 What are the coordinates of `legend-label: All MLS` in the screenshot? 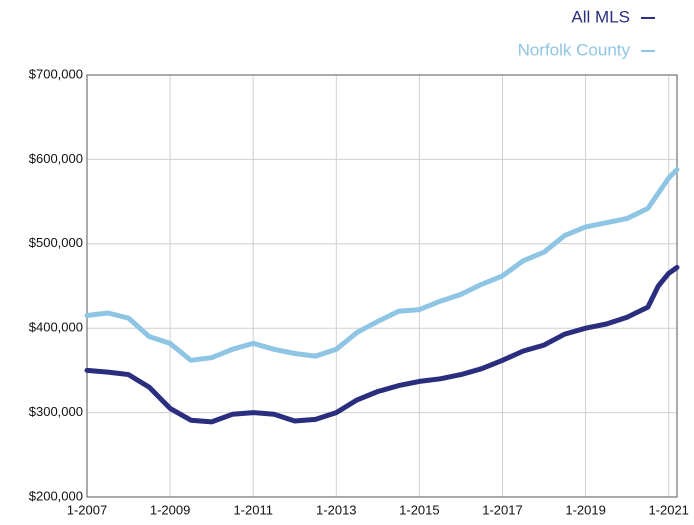 It's located at (600, 16).